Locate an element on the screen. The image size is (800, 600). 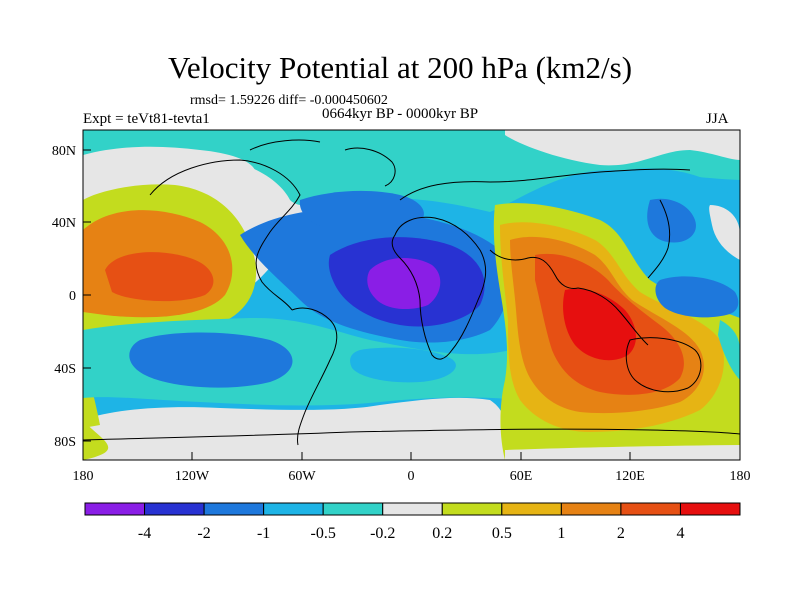
lat-tick-label: 0 is located at coordinates (72, 296).